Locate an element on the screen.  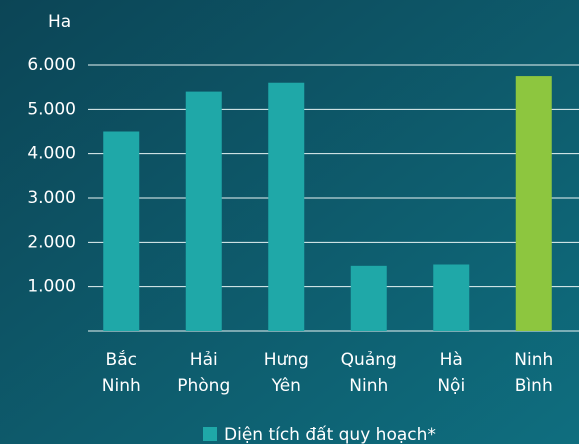
legend-label: Diện tích đất quy hoạch* is located at coordinates (330, 434).